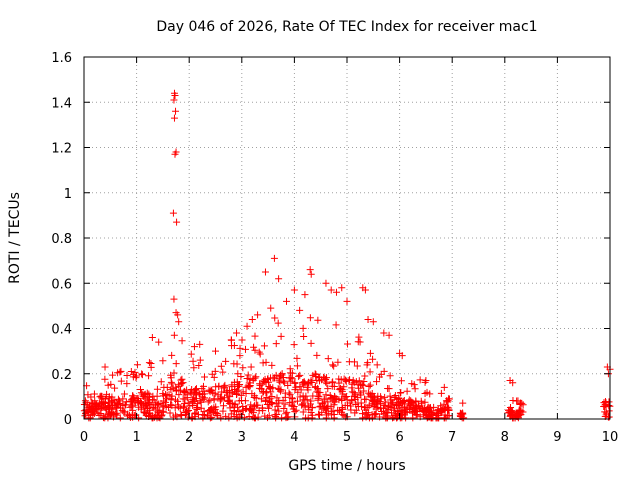 Image resolution: width=640 pixels, height=480 pixels. I want to click on x-tick-label: 3, so click(242, 437).